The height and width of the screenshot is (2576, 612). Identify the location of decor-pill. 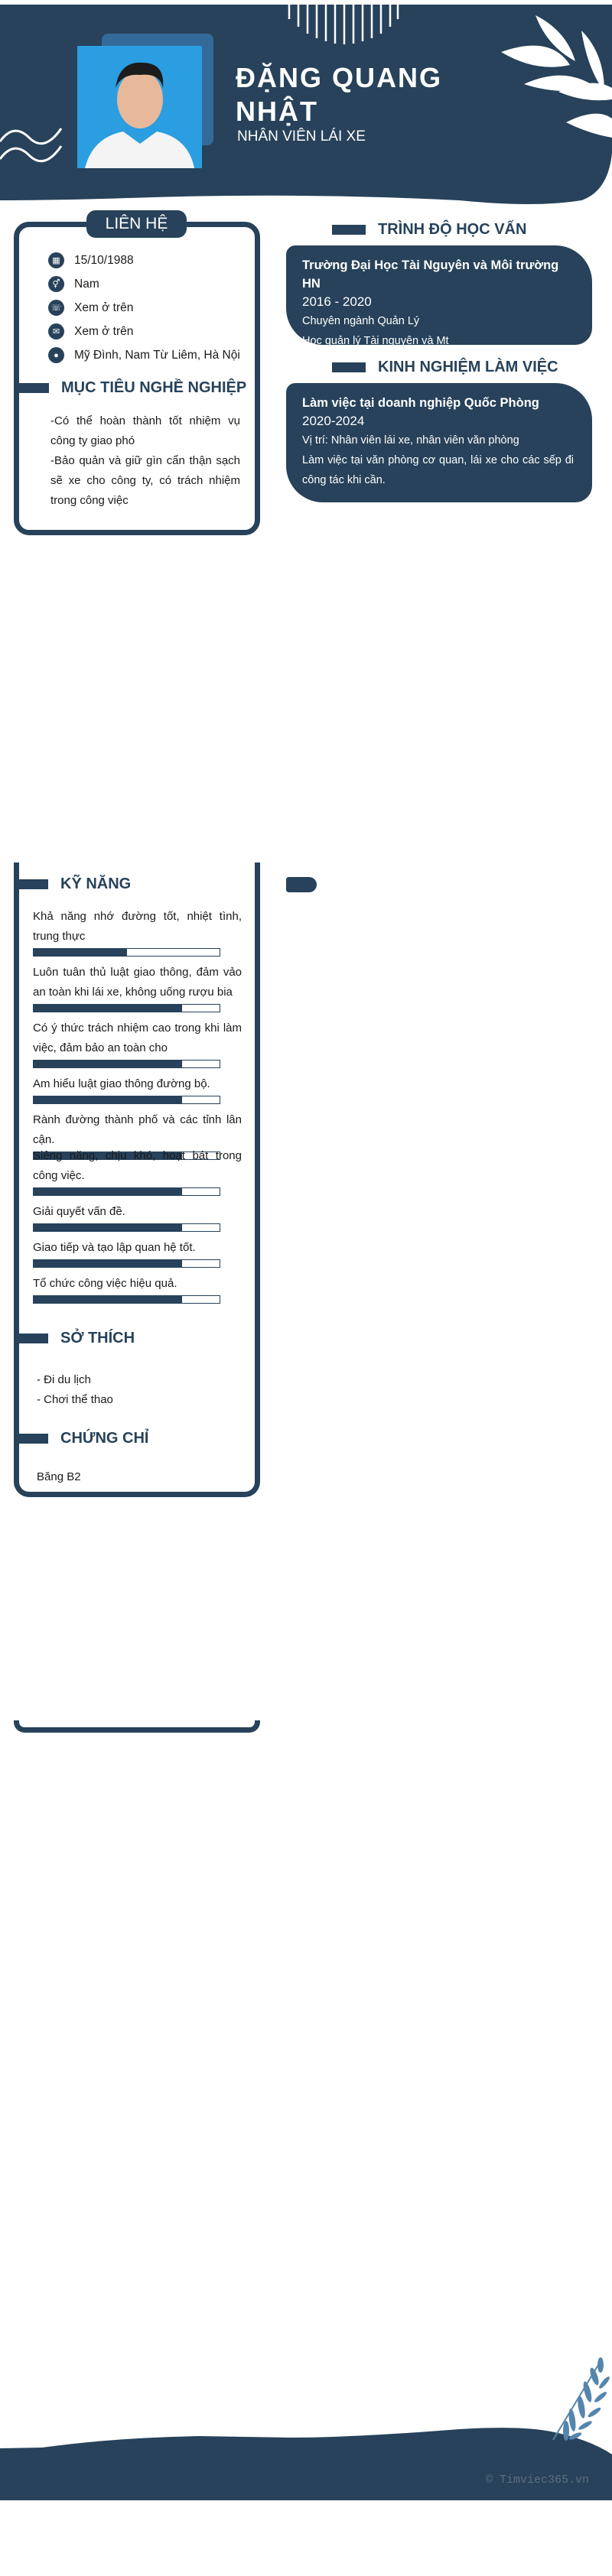
(301, 885).